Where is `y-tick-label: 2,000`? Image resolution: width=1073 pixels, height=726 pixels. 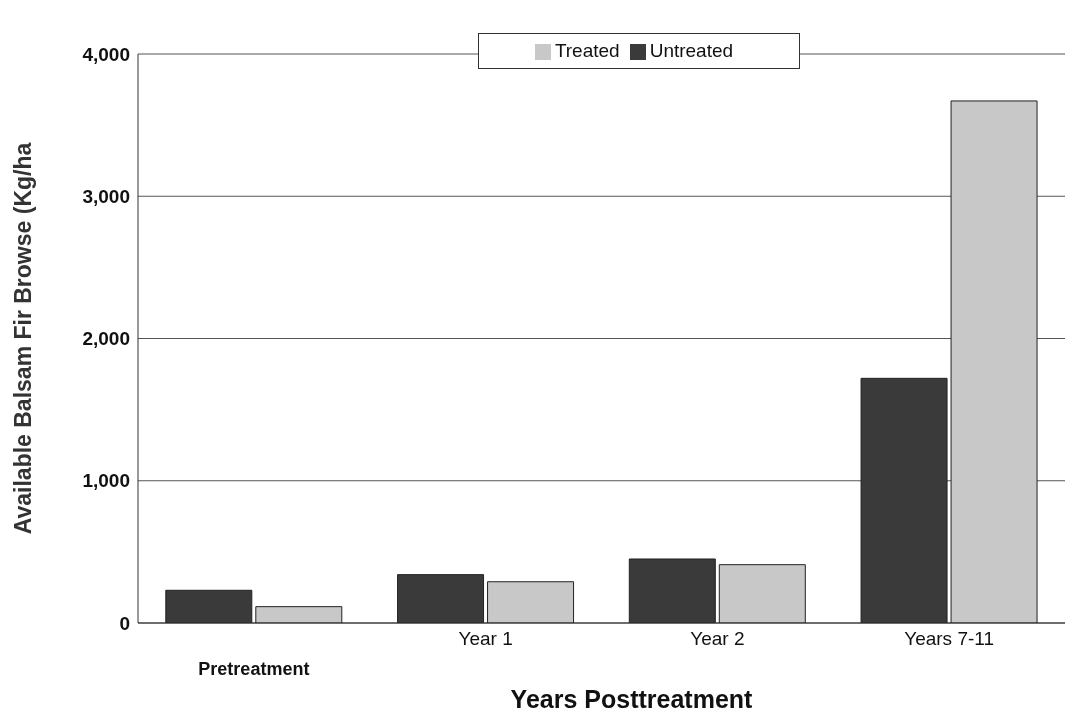 y-tick-label: 2,000 is located at coordinates (106, 339).